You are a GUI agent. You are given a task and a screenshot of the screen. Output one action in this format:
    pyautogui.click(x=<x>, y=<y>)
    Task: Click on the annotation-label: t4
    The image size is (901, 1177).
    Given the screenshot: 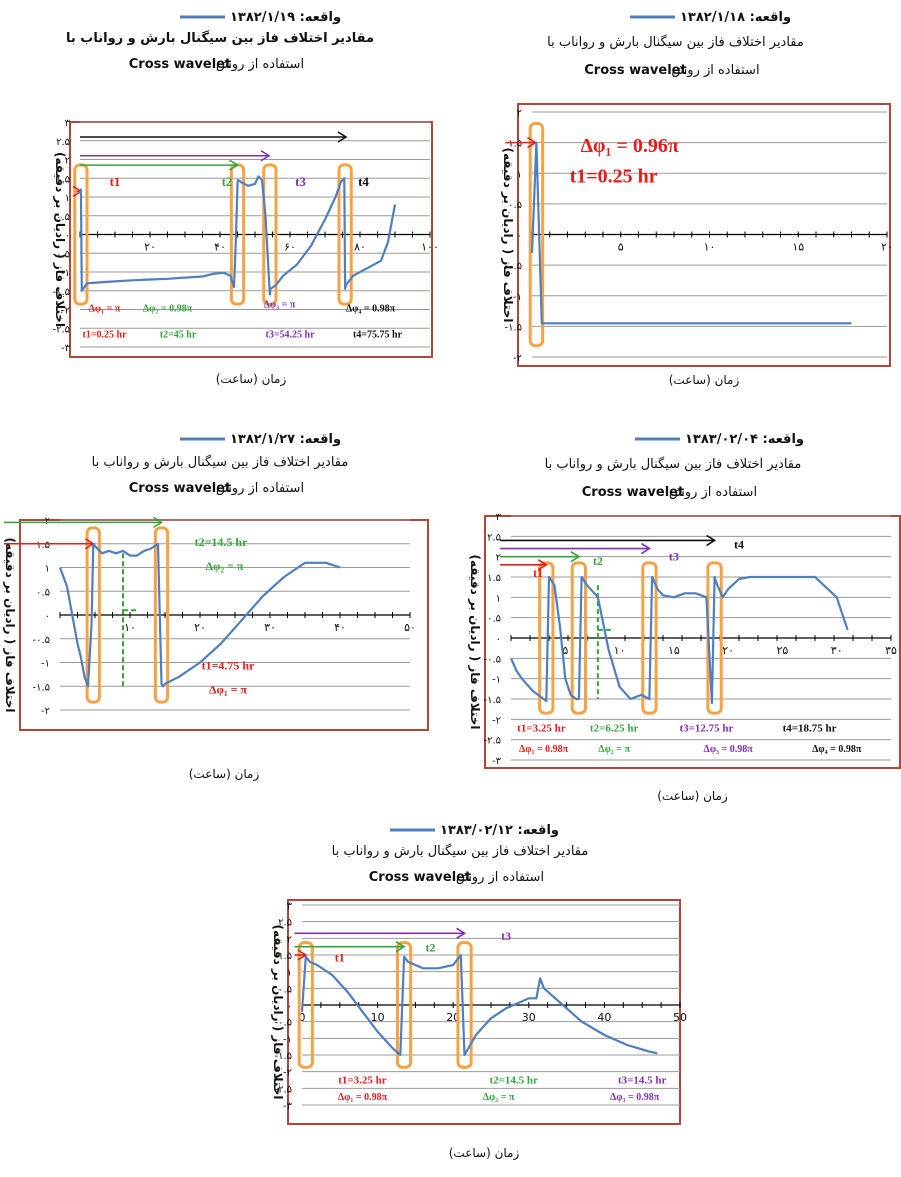 What is the action you would take?
    pyautogui.click(x=739, y=545)
    